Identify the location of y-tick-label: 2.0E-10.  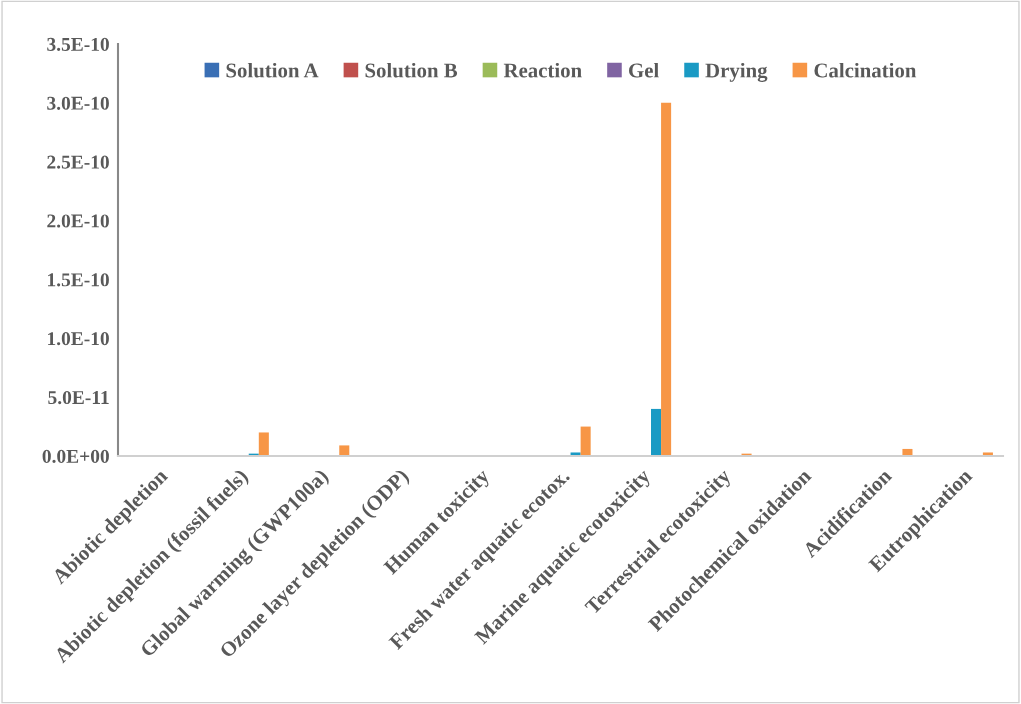
(78, 221).